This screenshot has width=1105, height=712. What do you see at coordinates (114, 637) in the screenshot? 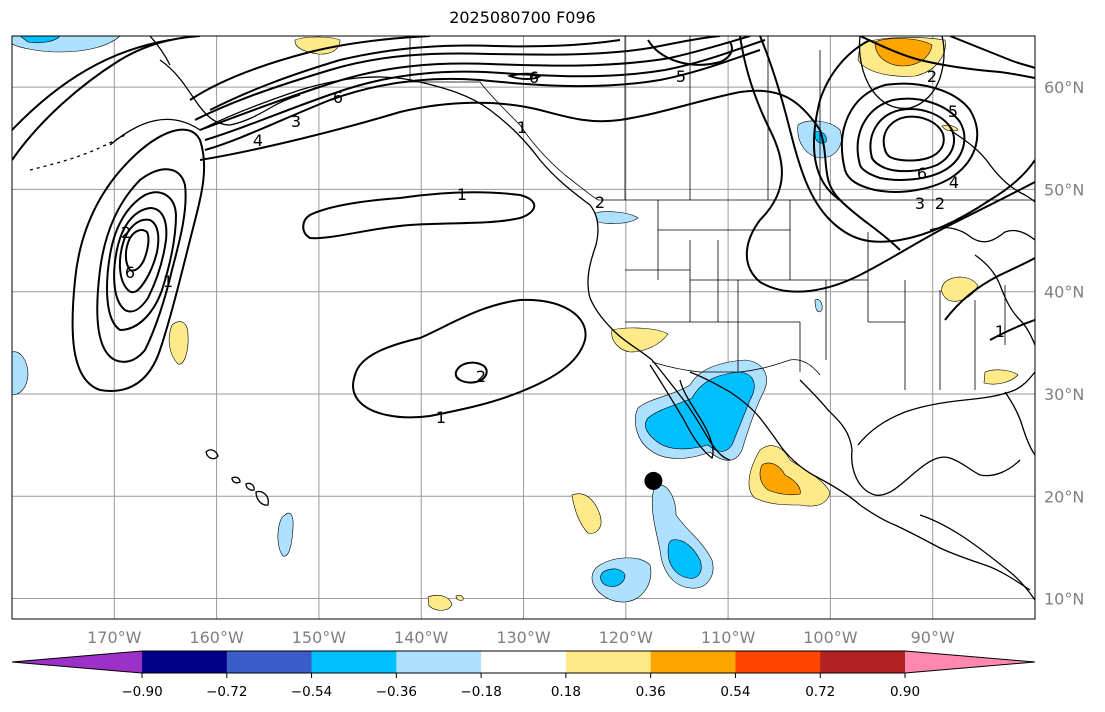
I see `lon-tick-label: 170°W` at bounding box center [114, 637].